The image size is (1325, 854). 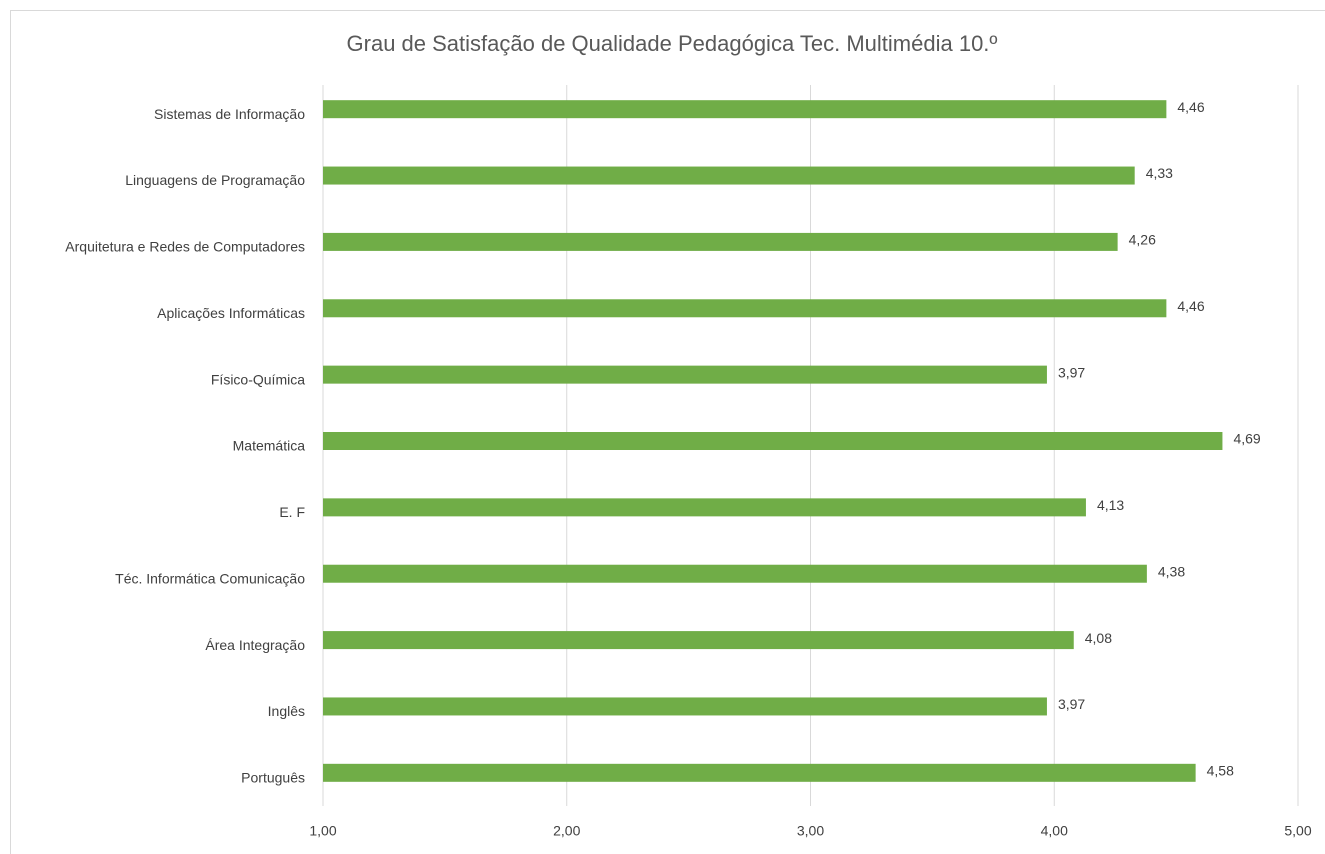 What do you see at coordinates (1054, 831) in the screenshot?
I see `x-tick-label: 4,00` at bounding box center [1054, 831].